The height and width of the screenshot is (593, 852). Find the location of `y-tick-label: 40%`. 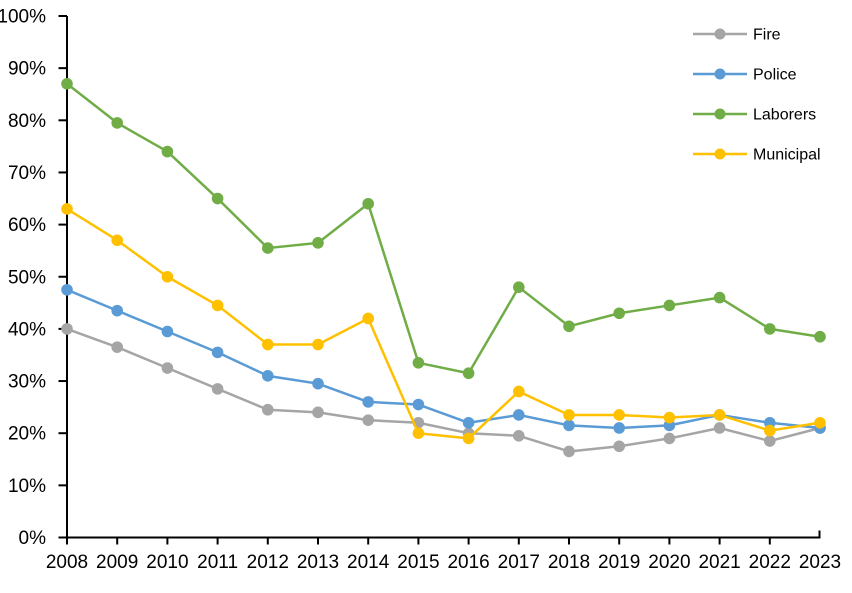

y-tick-label: 40% is located at coordinates (27, 329).